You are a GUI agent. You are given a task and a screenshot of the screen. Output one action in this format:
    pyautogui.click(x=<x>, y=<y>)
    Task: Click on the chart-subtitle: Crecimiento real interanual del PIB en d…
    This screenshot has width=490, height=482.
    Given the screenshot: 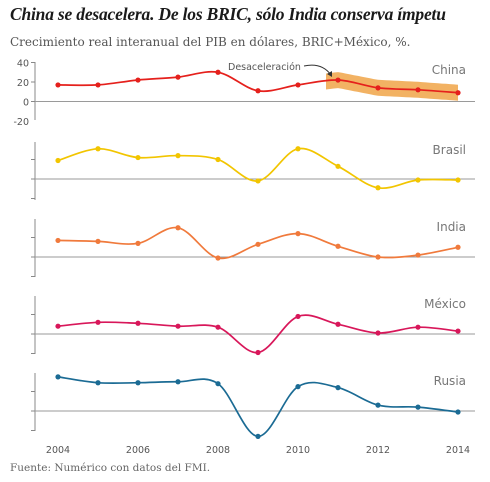 What is the action you would take?
    pyautogui.click(x=210, y=42)
    